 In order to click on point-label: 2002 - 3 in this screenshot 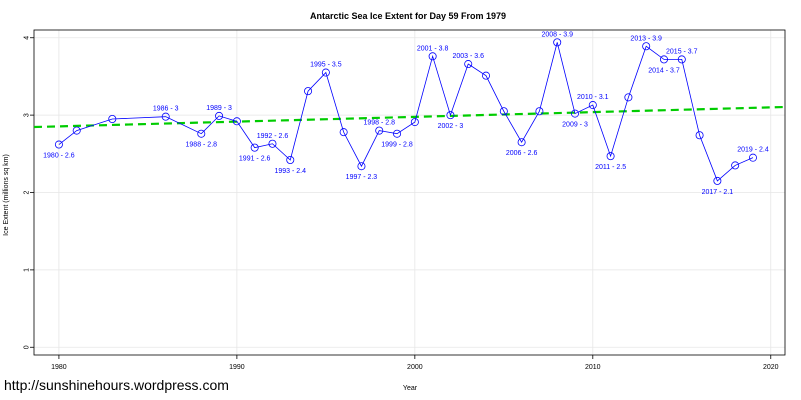, I will do `click(451, 126)`.